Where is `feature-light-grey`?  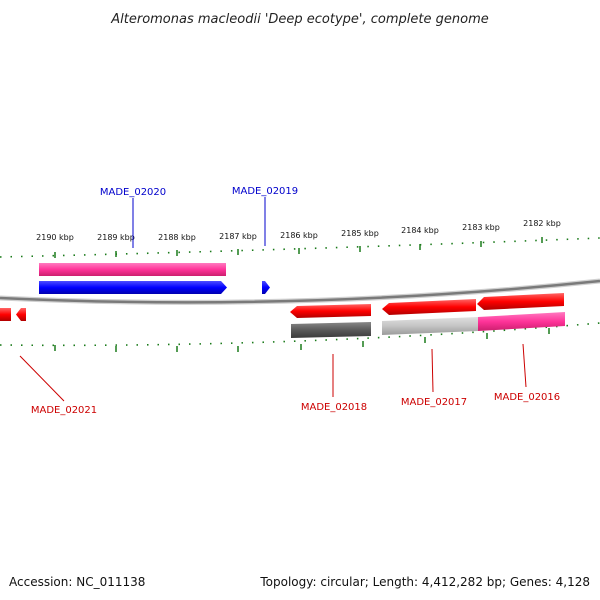
feature-light-grey is located at coordinates (430, 326).